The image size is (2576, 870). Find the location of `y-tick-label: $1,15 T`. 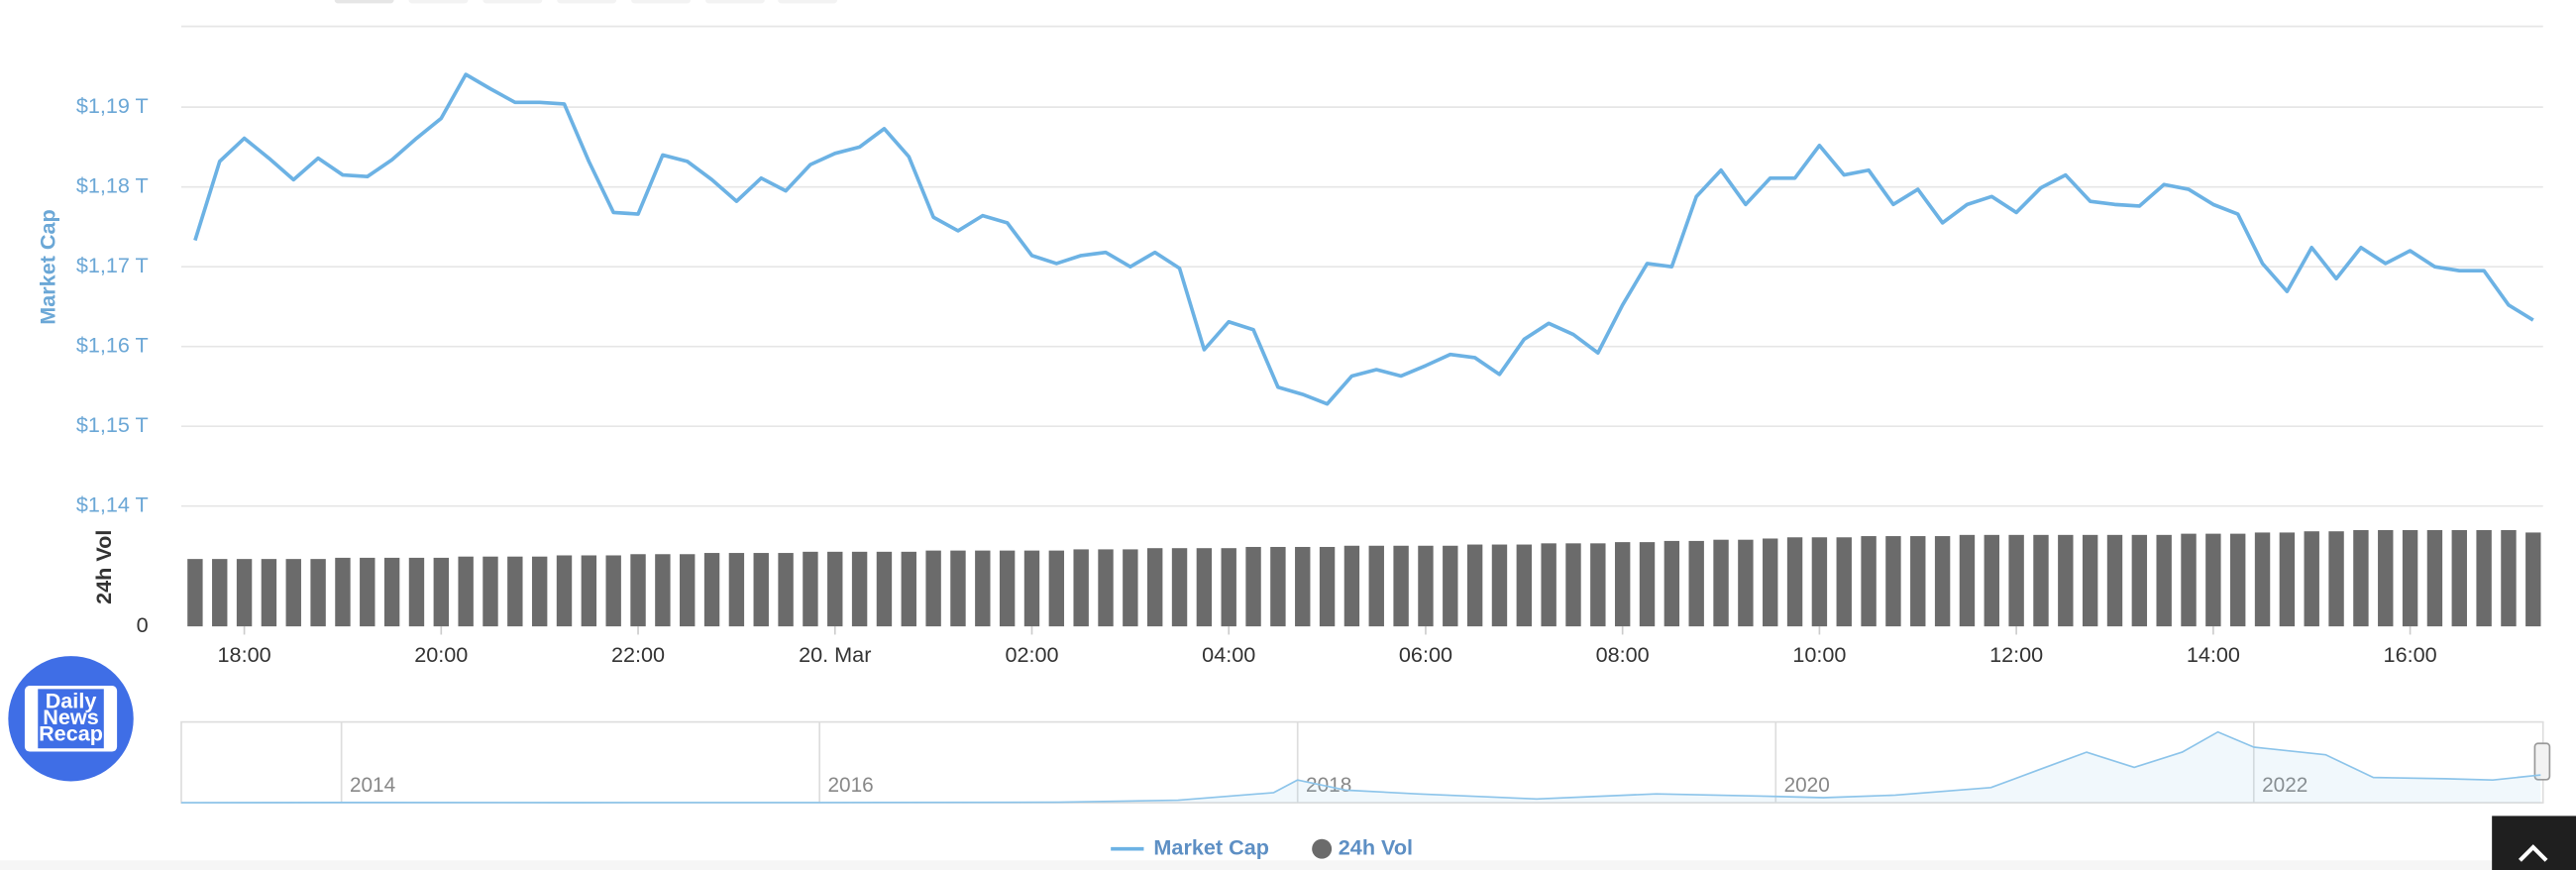

y-tick-label: $1,15 T is located at coordinates (112, 424).